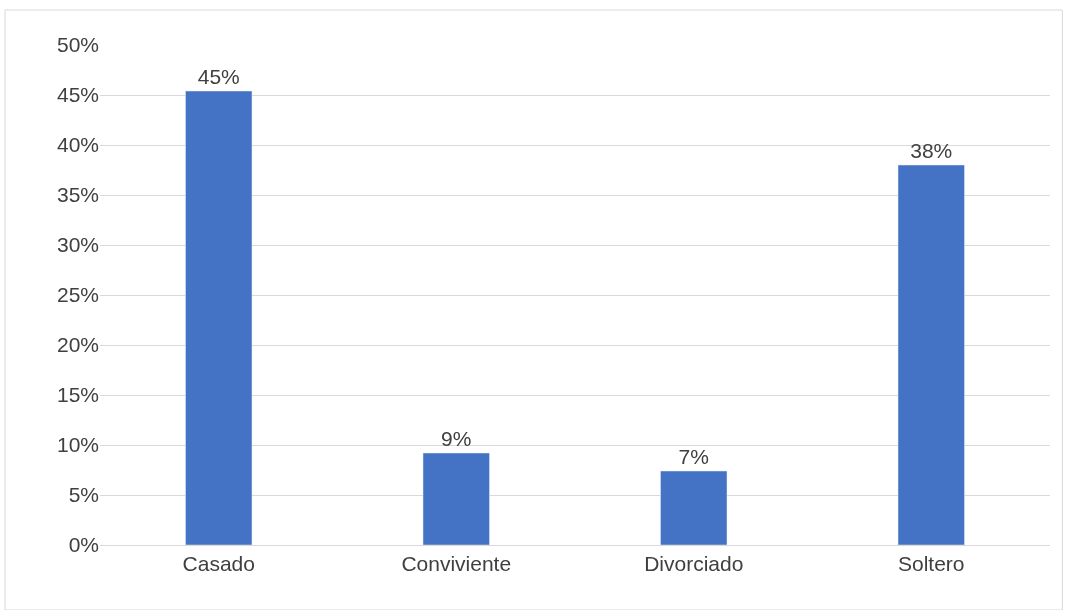  What do you see at coordinates (218, 76) in the screenshot?
I see `data-label: 45%` at bounding box center [218, 76].